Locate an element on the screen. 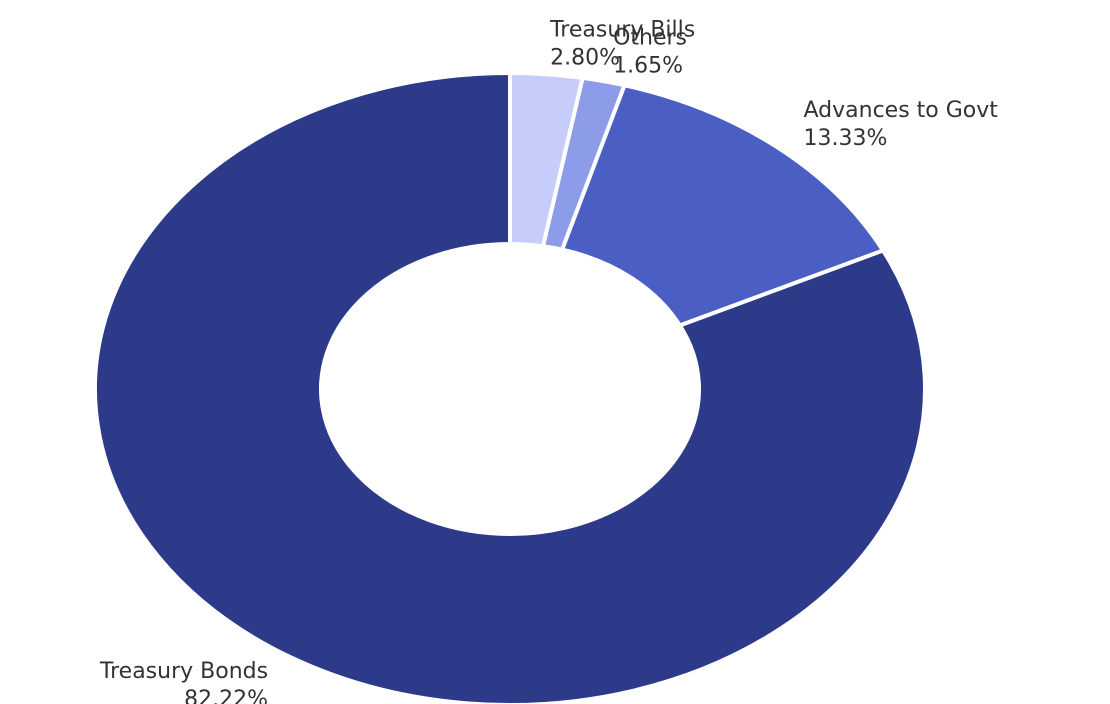 The height and width of the screenshot is (704, 1110). slice-label: Treasury Bonds is located at coordinates (183, 671).